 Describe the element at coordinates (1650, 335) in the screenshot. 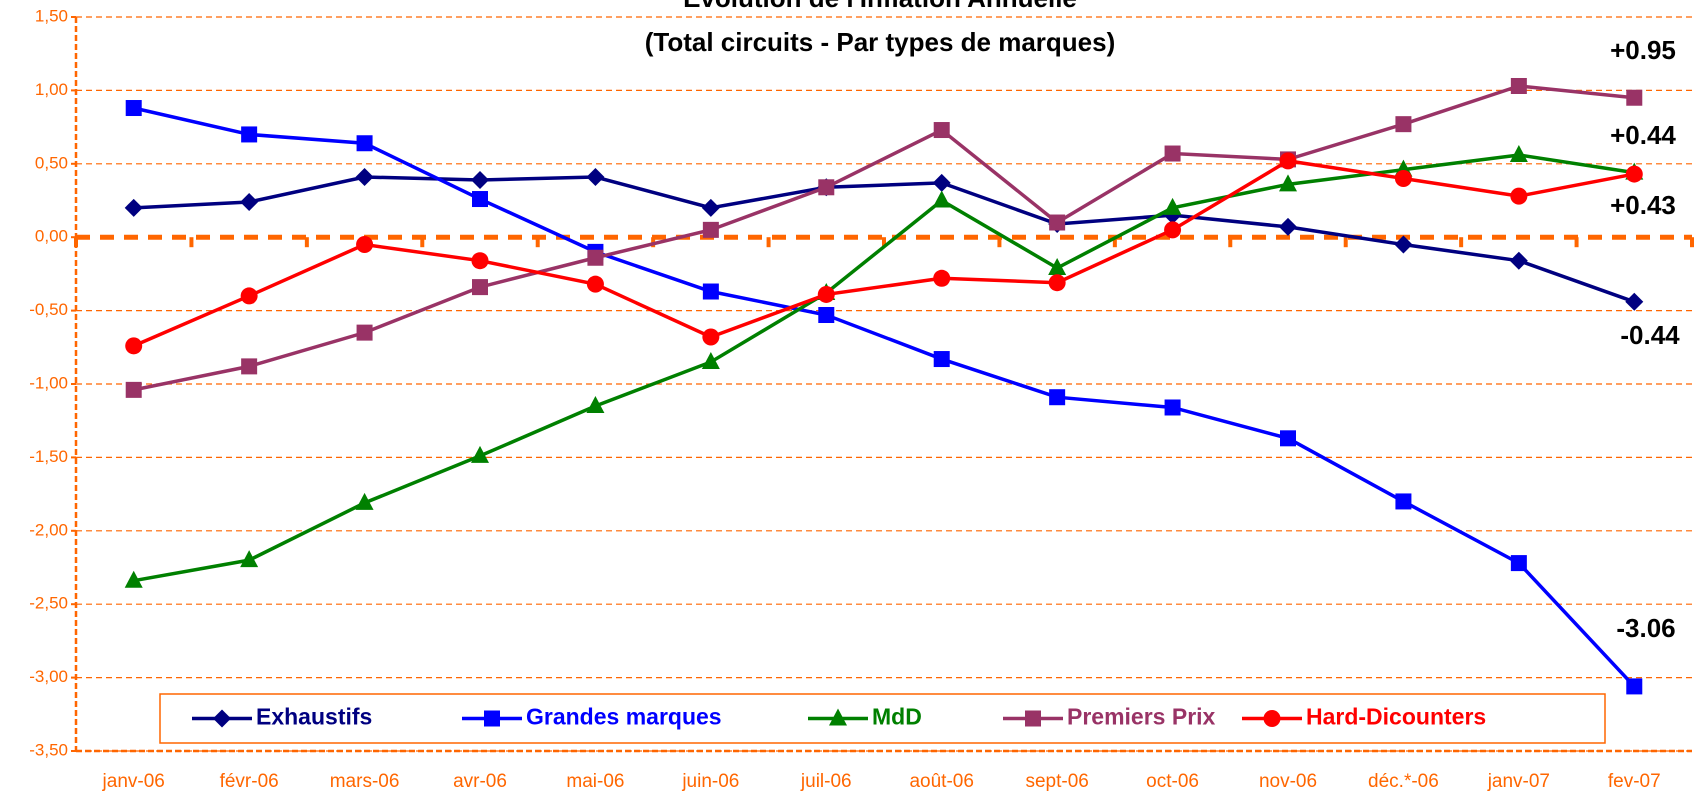

I see `annotation: -0.44` at that location.